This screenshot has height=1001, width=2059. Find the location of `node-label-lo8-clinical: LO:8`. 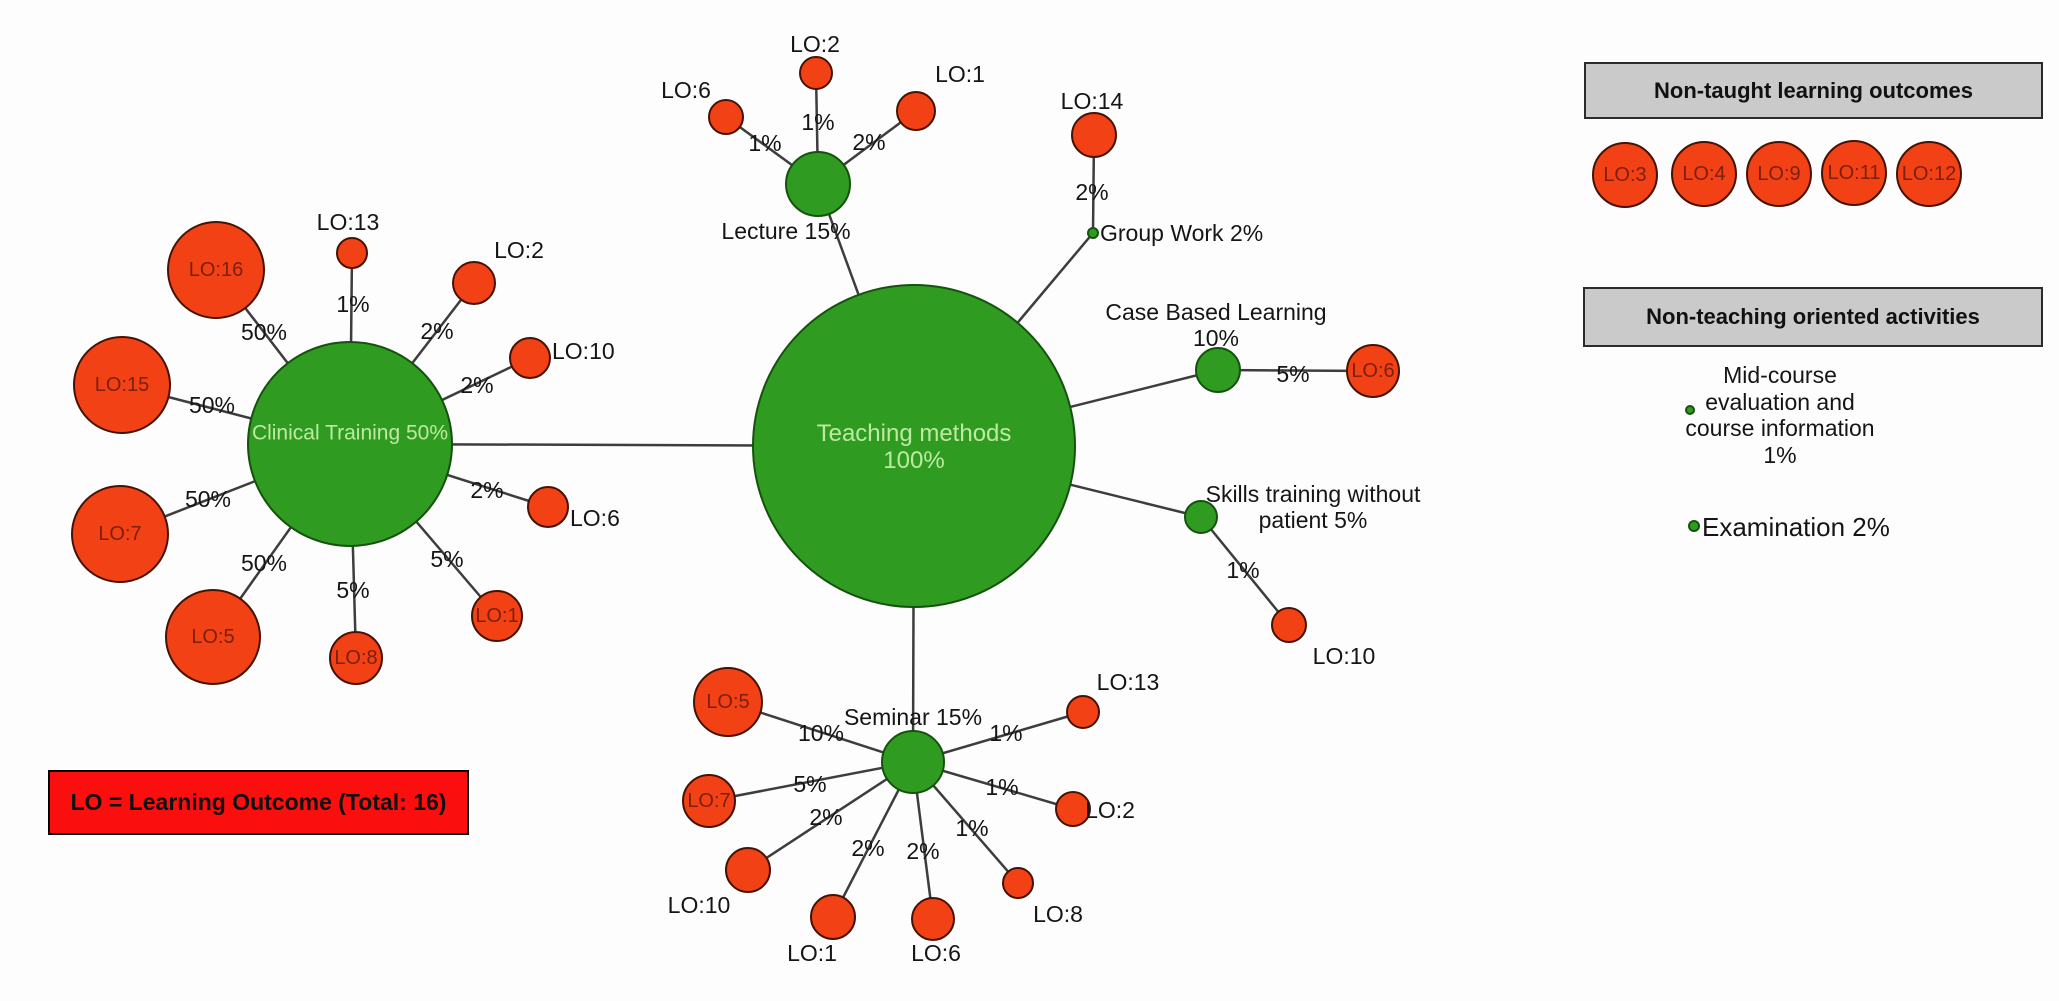

node-label-lo8-clinical: LO:8 is located at coordinates (355, 658).